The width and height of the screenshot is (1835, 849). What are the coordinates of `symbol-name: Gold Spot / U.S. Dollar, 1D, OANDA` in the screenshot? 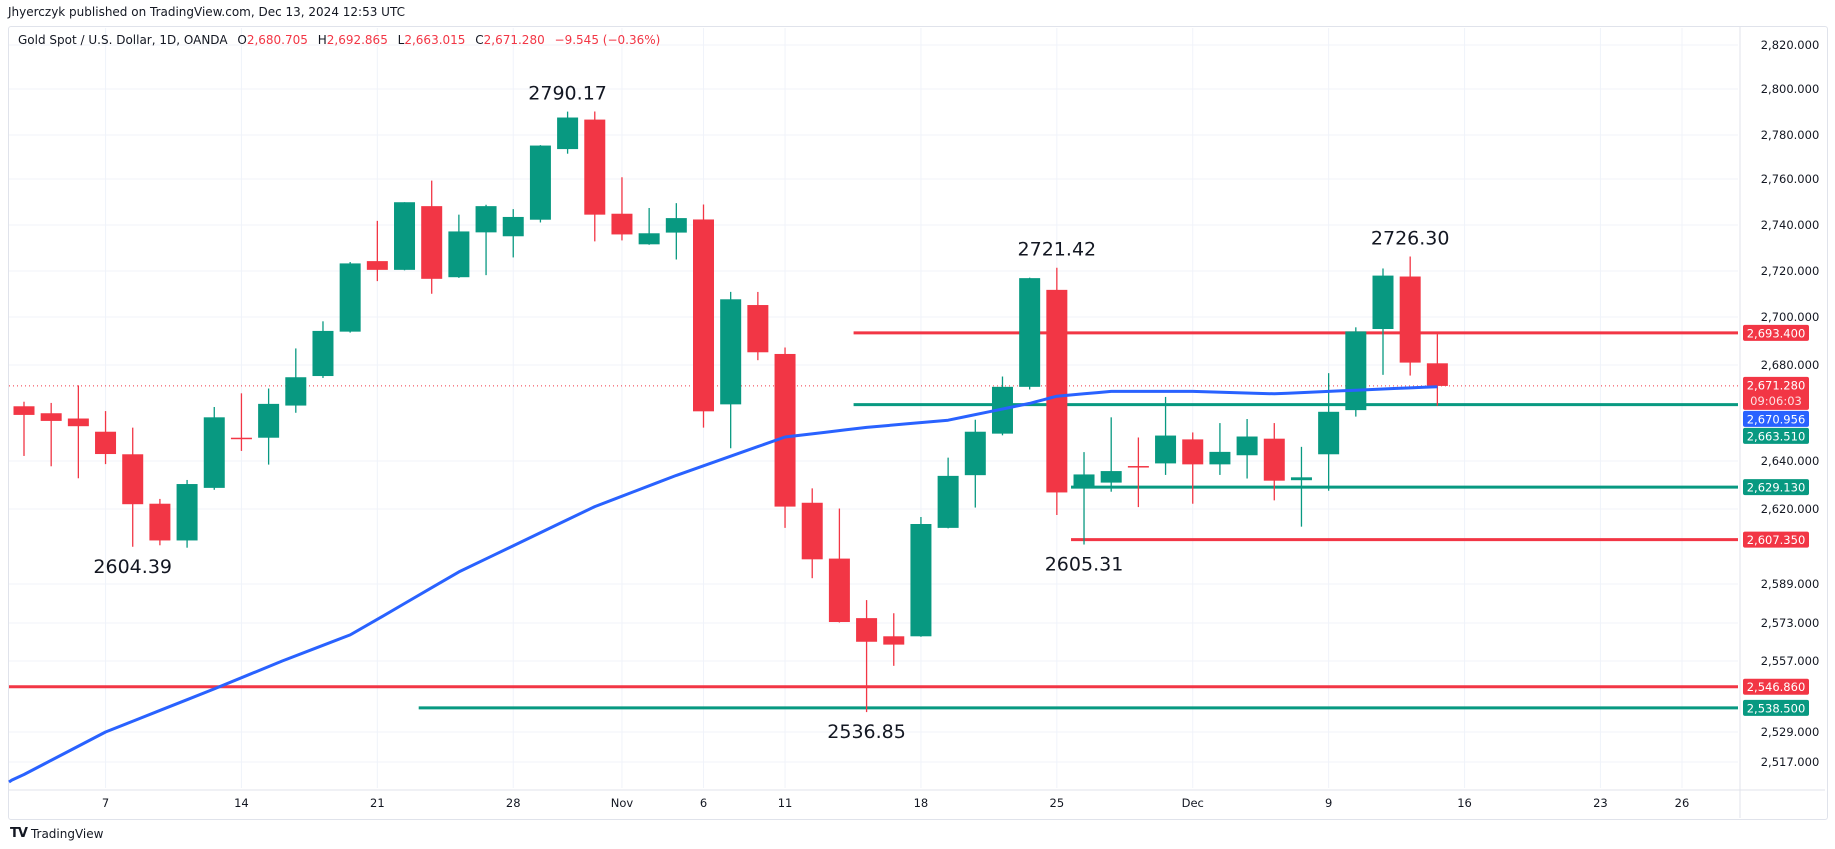 It's located at (123, 40).